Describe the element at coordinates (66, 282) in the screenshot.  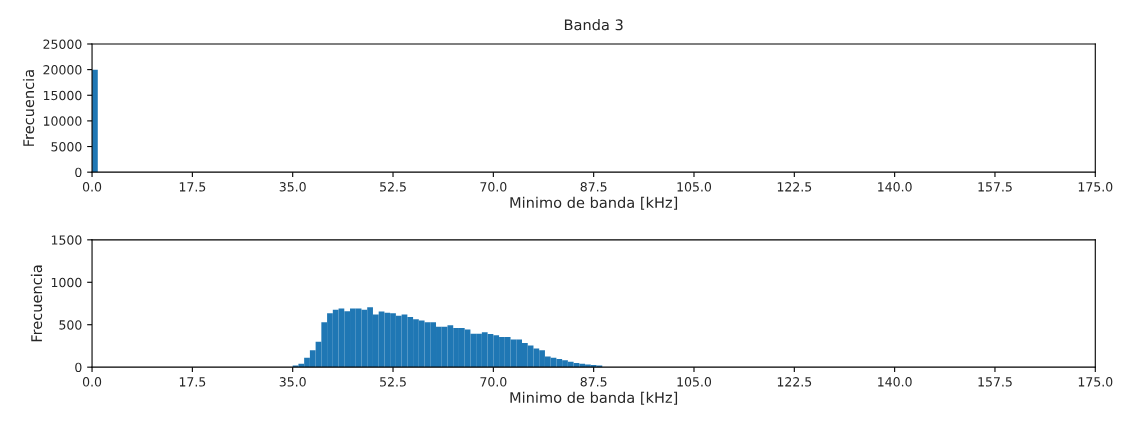
I see `y-tick-label: 1000` at that location.